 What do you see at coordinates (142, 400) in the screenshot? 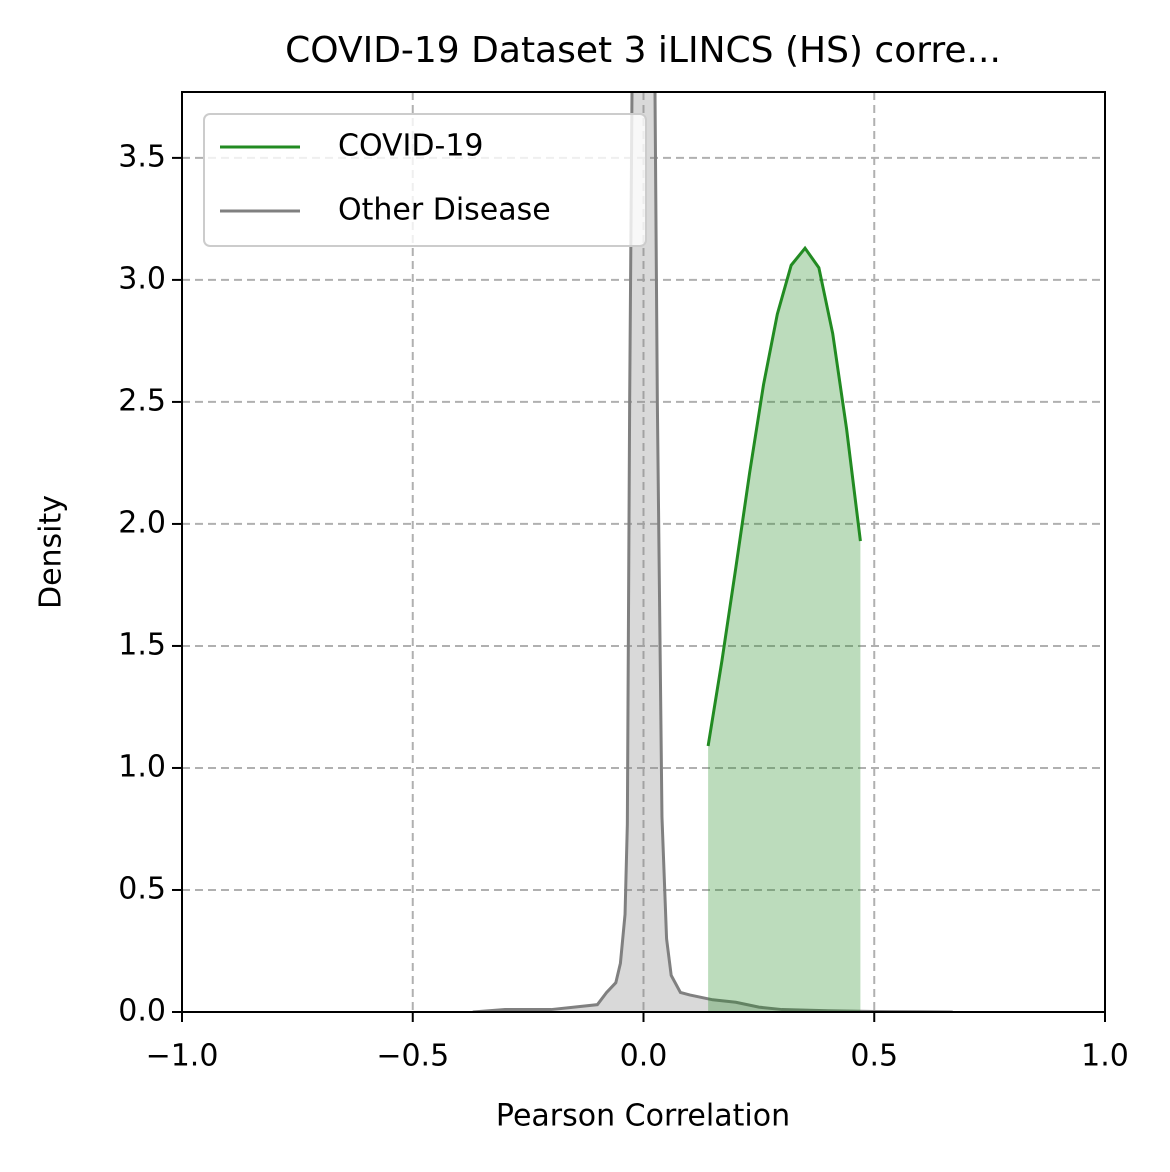
I see `y-tick-label: 2.5` at bounding box center [142, 400].